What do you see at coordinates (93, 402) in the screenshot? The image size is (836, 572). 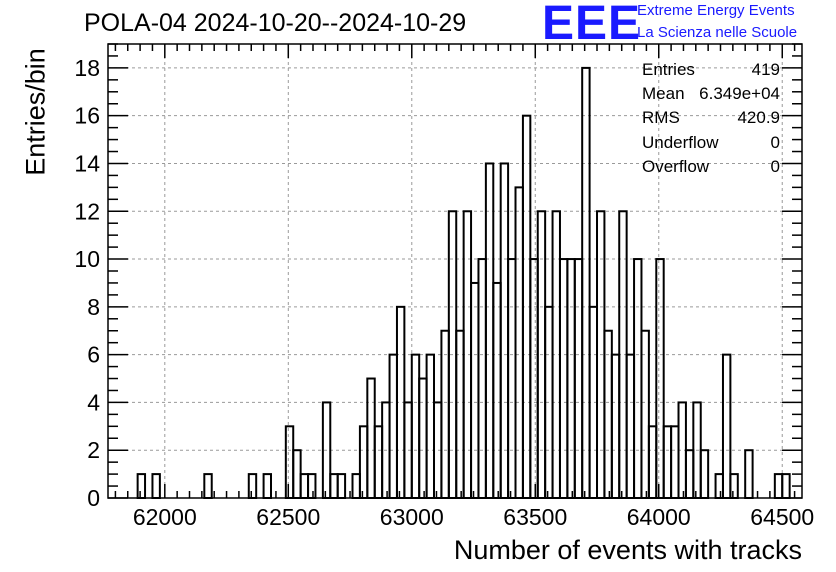 I see `y-tick-label: 4` at bounding box center [93, 402].